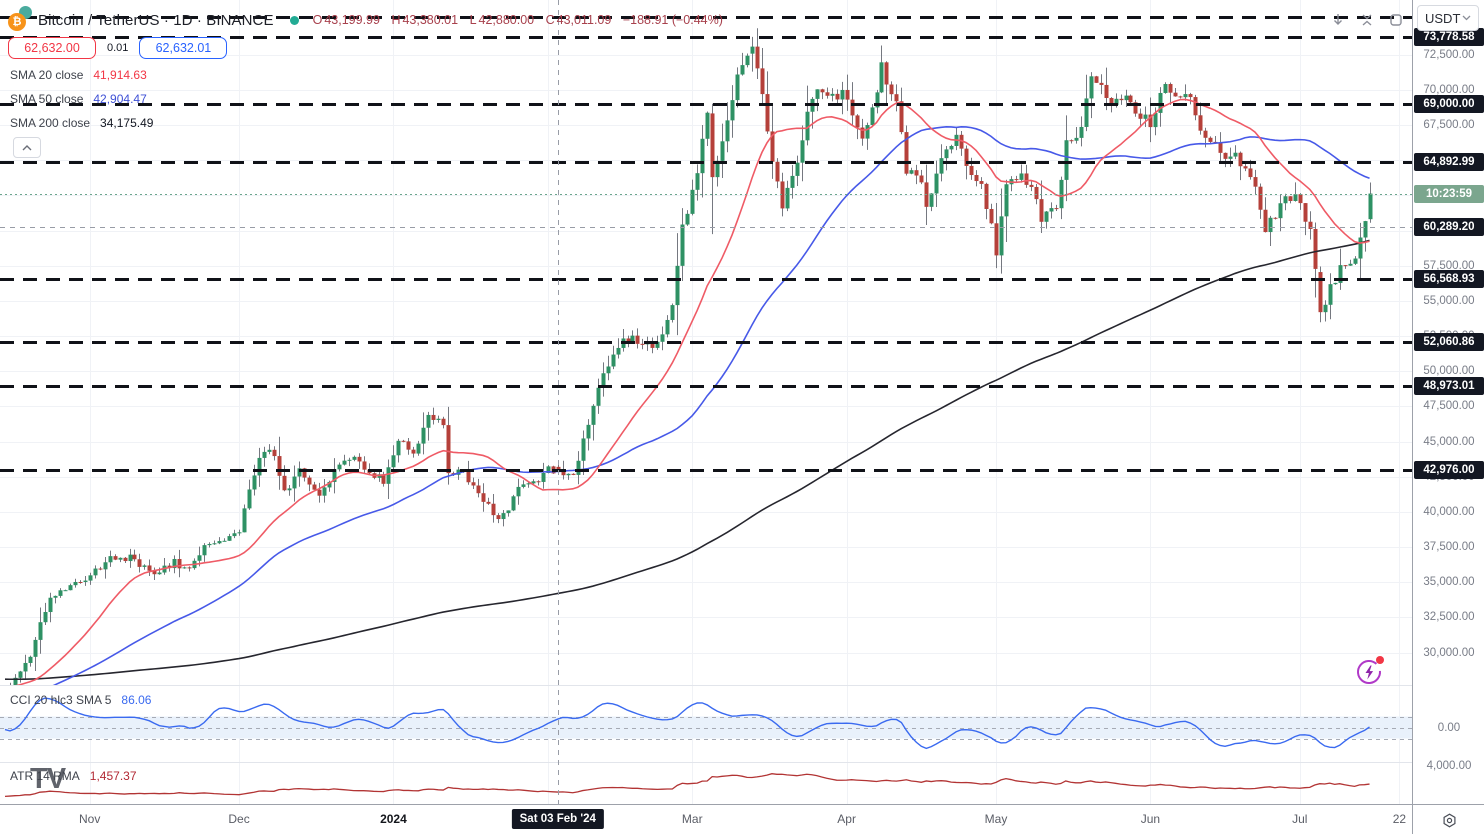 The height and width of the screenshot is (834, 1484). Describe the element at coordinates (1449, 104) in the screenshot. I see `level-price-badge: 69,000.00` at that location.